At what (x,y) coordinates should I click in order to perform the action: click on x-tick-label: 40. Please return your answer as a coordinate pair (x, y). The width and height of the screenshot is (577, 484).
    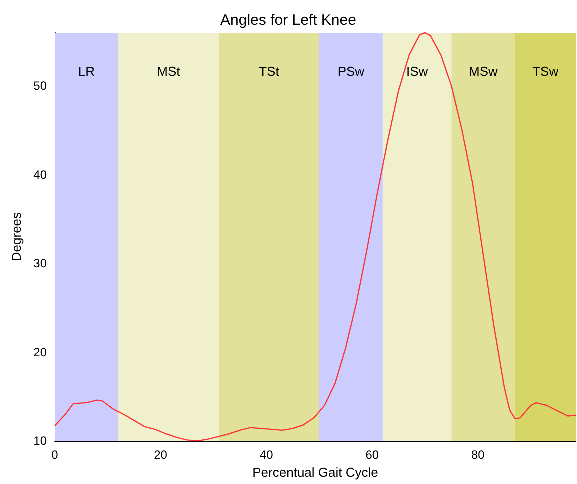
    Looking at the image, I should click on (267, 455).